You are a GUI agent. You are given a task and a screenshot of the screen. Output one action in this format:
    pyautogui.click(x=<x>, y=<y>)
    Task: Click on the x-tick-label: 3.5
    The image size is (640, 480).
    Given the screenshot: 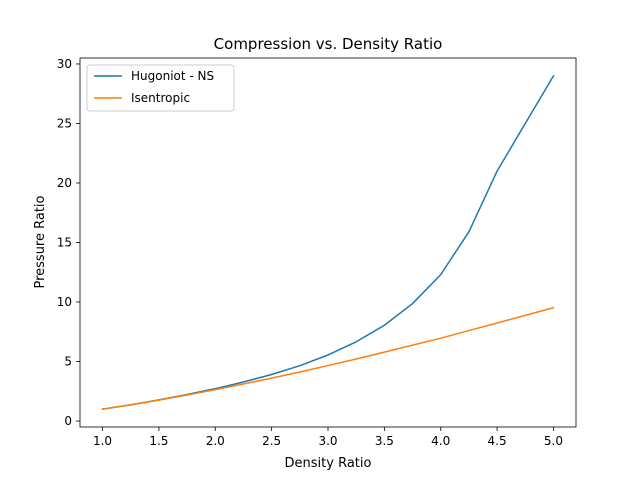 What is the action you would take?
    pyautogui.click(x=384, y=441)
    